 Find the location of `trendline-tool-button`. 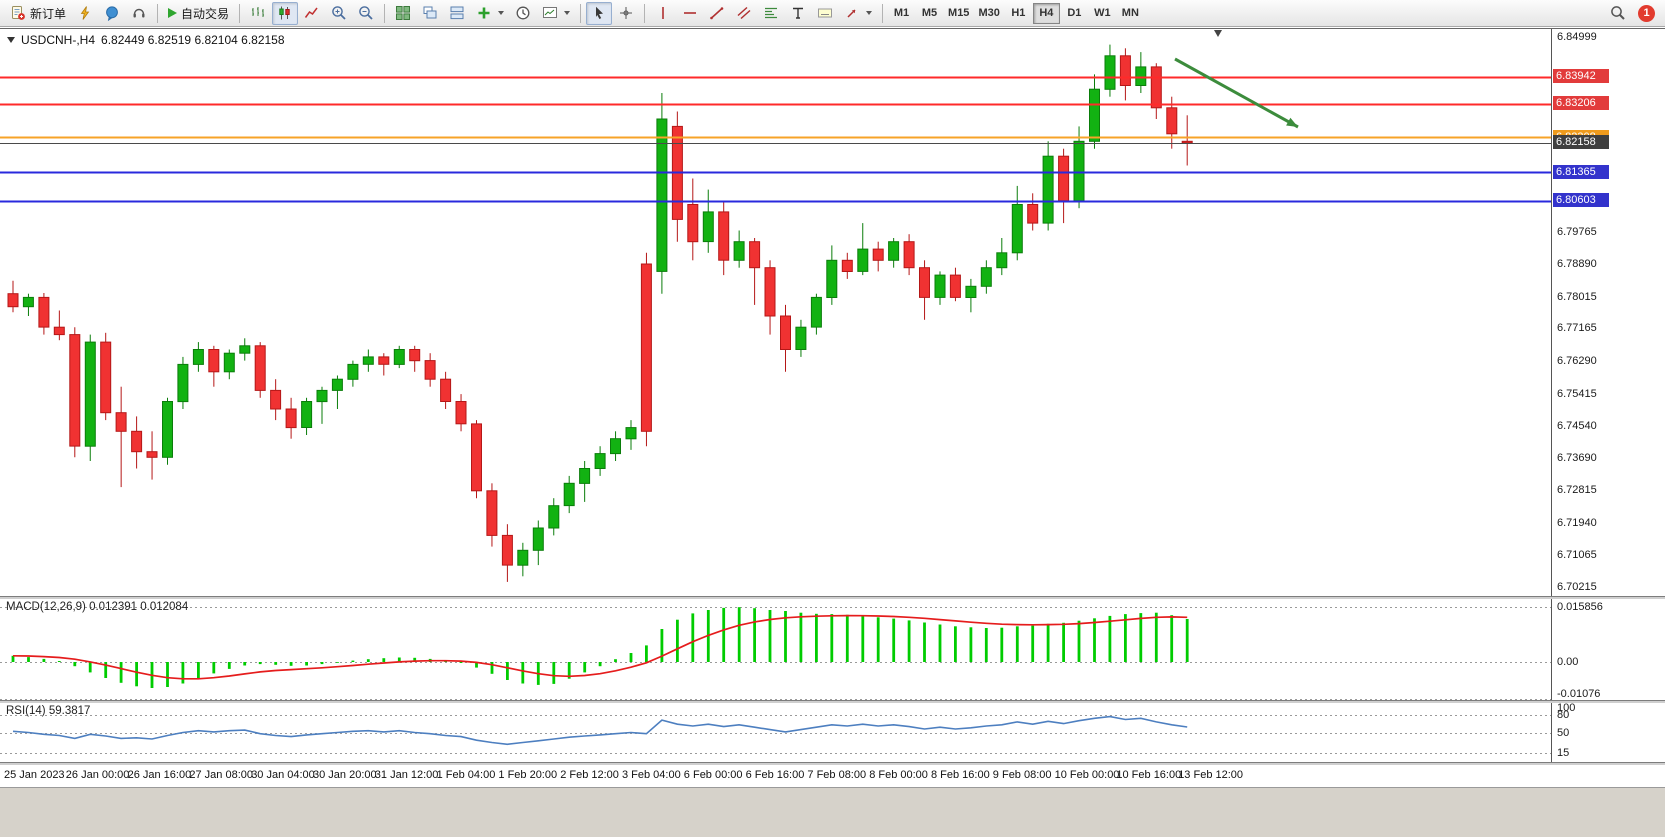

trendline-tool-button is located at coordinates (717, 13).